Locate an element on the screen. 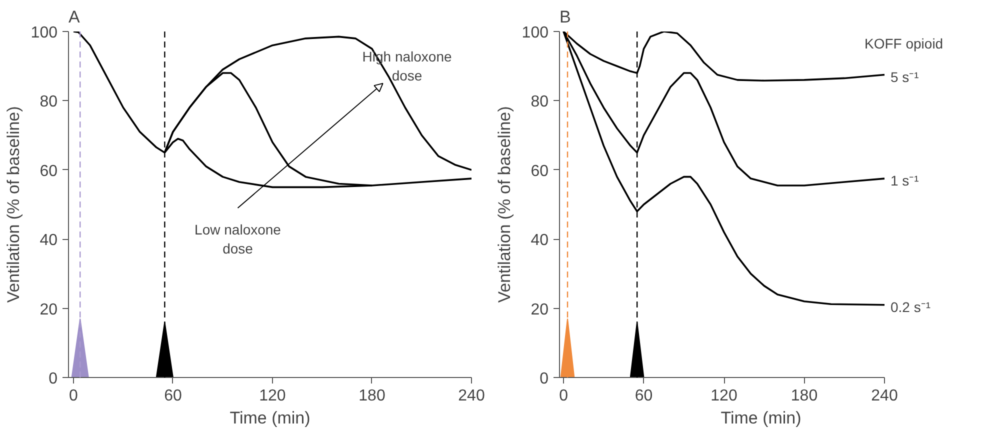 The height and width of the screenshot is (430, 982). series-label: 0.2 s⁻¹ is located at coordinates (910, 306).